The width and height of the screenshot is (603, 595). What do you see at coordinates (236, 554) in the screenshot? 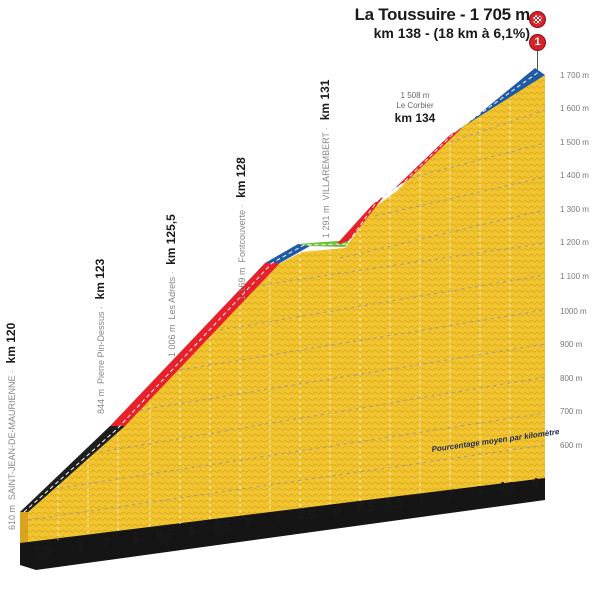
I see `svg-text: 7` at bounding box center [236, 554].